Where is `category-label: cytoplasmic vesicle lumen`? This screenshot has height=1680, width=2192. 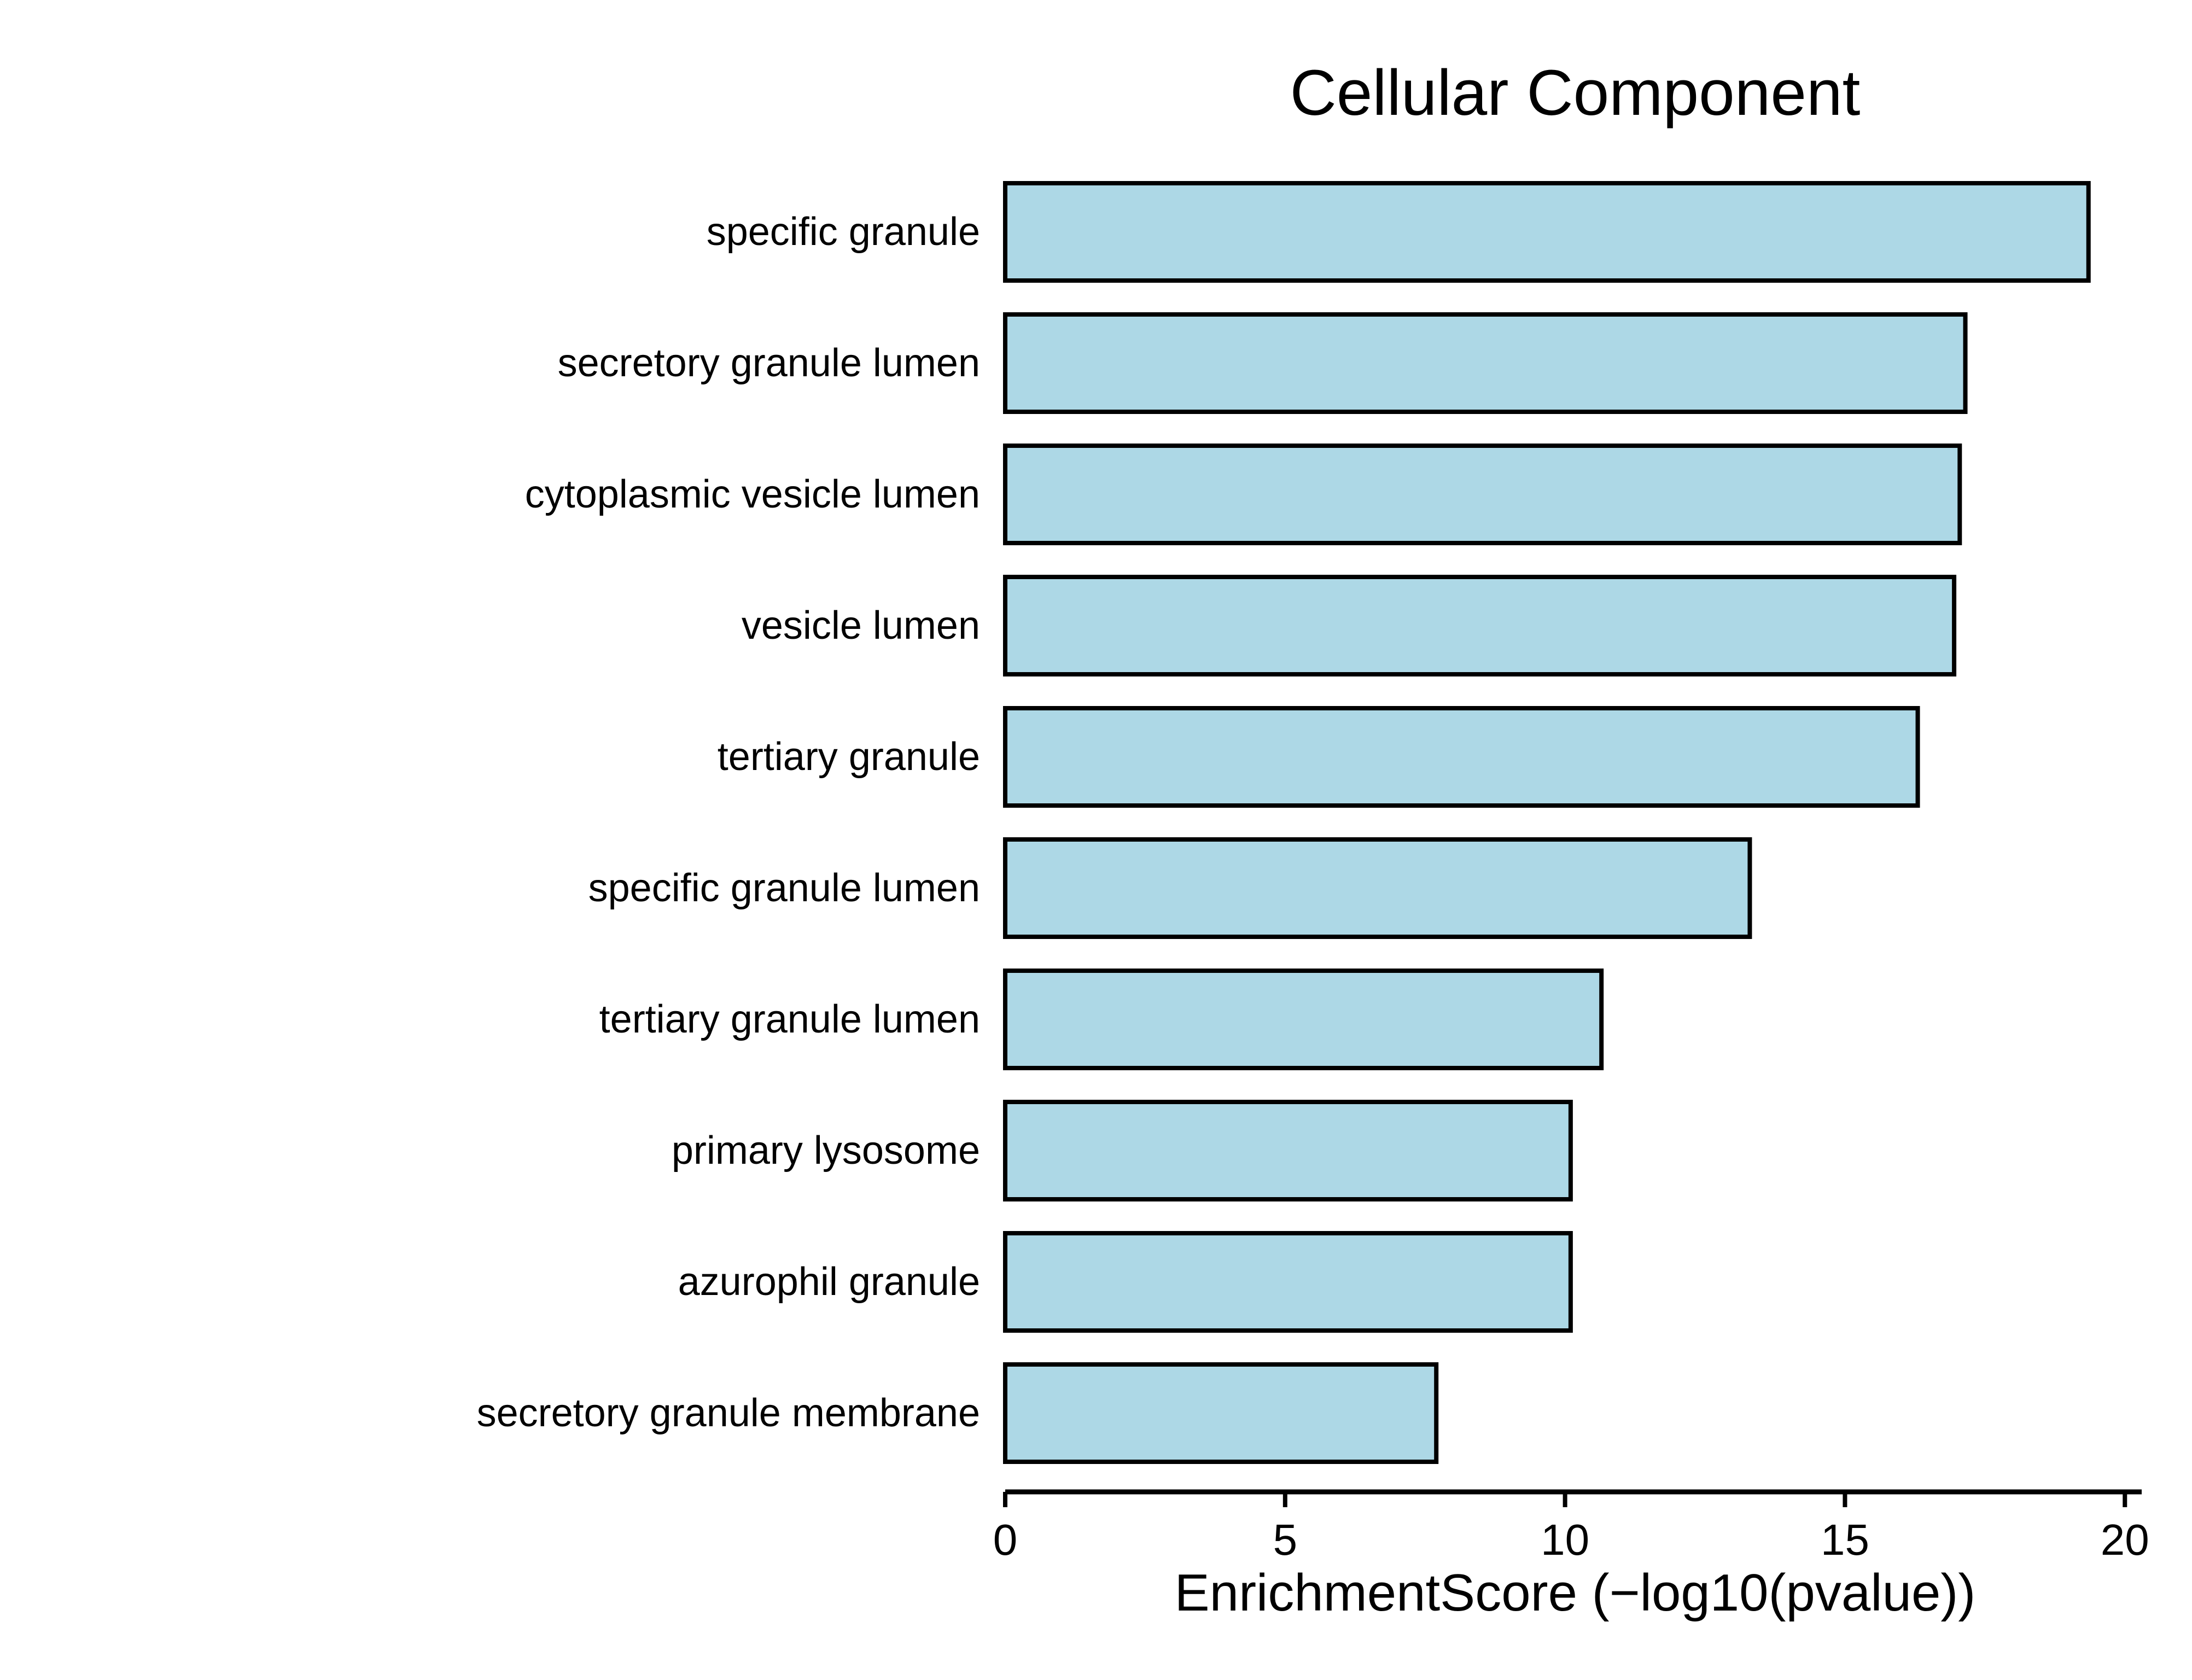
category-label: cytoplasmic vesicle lumen is located at coordinates (752, 494).